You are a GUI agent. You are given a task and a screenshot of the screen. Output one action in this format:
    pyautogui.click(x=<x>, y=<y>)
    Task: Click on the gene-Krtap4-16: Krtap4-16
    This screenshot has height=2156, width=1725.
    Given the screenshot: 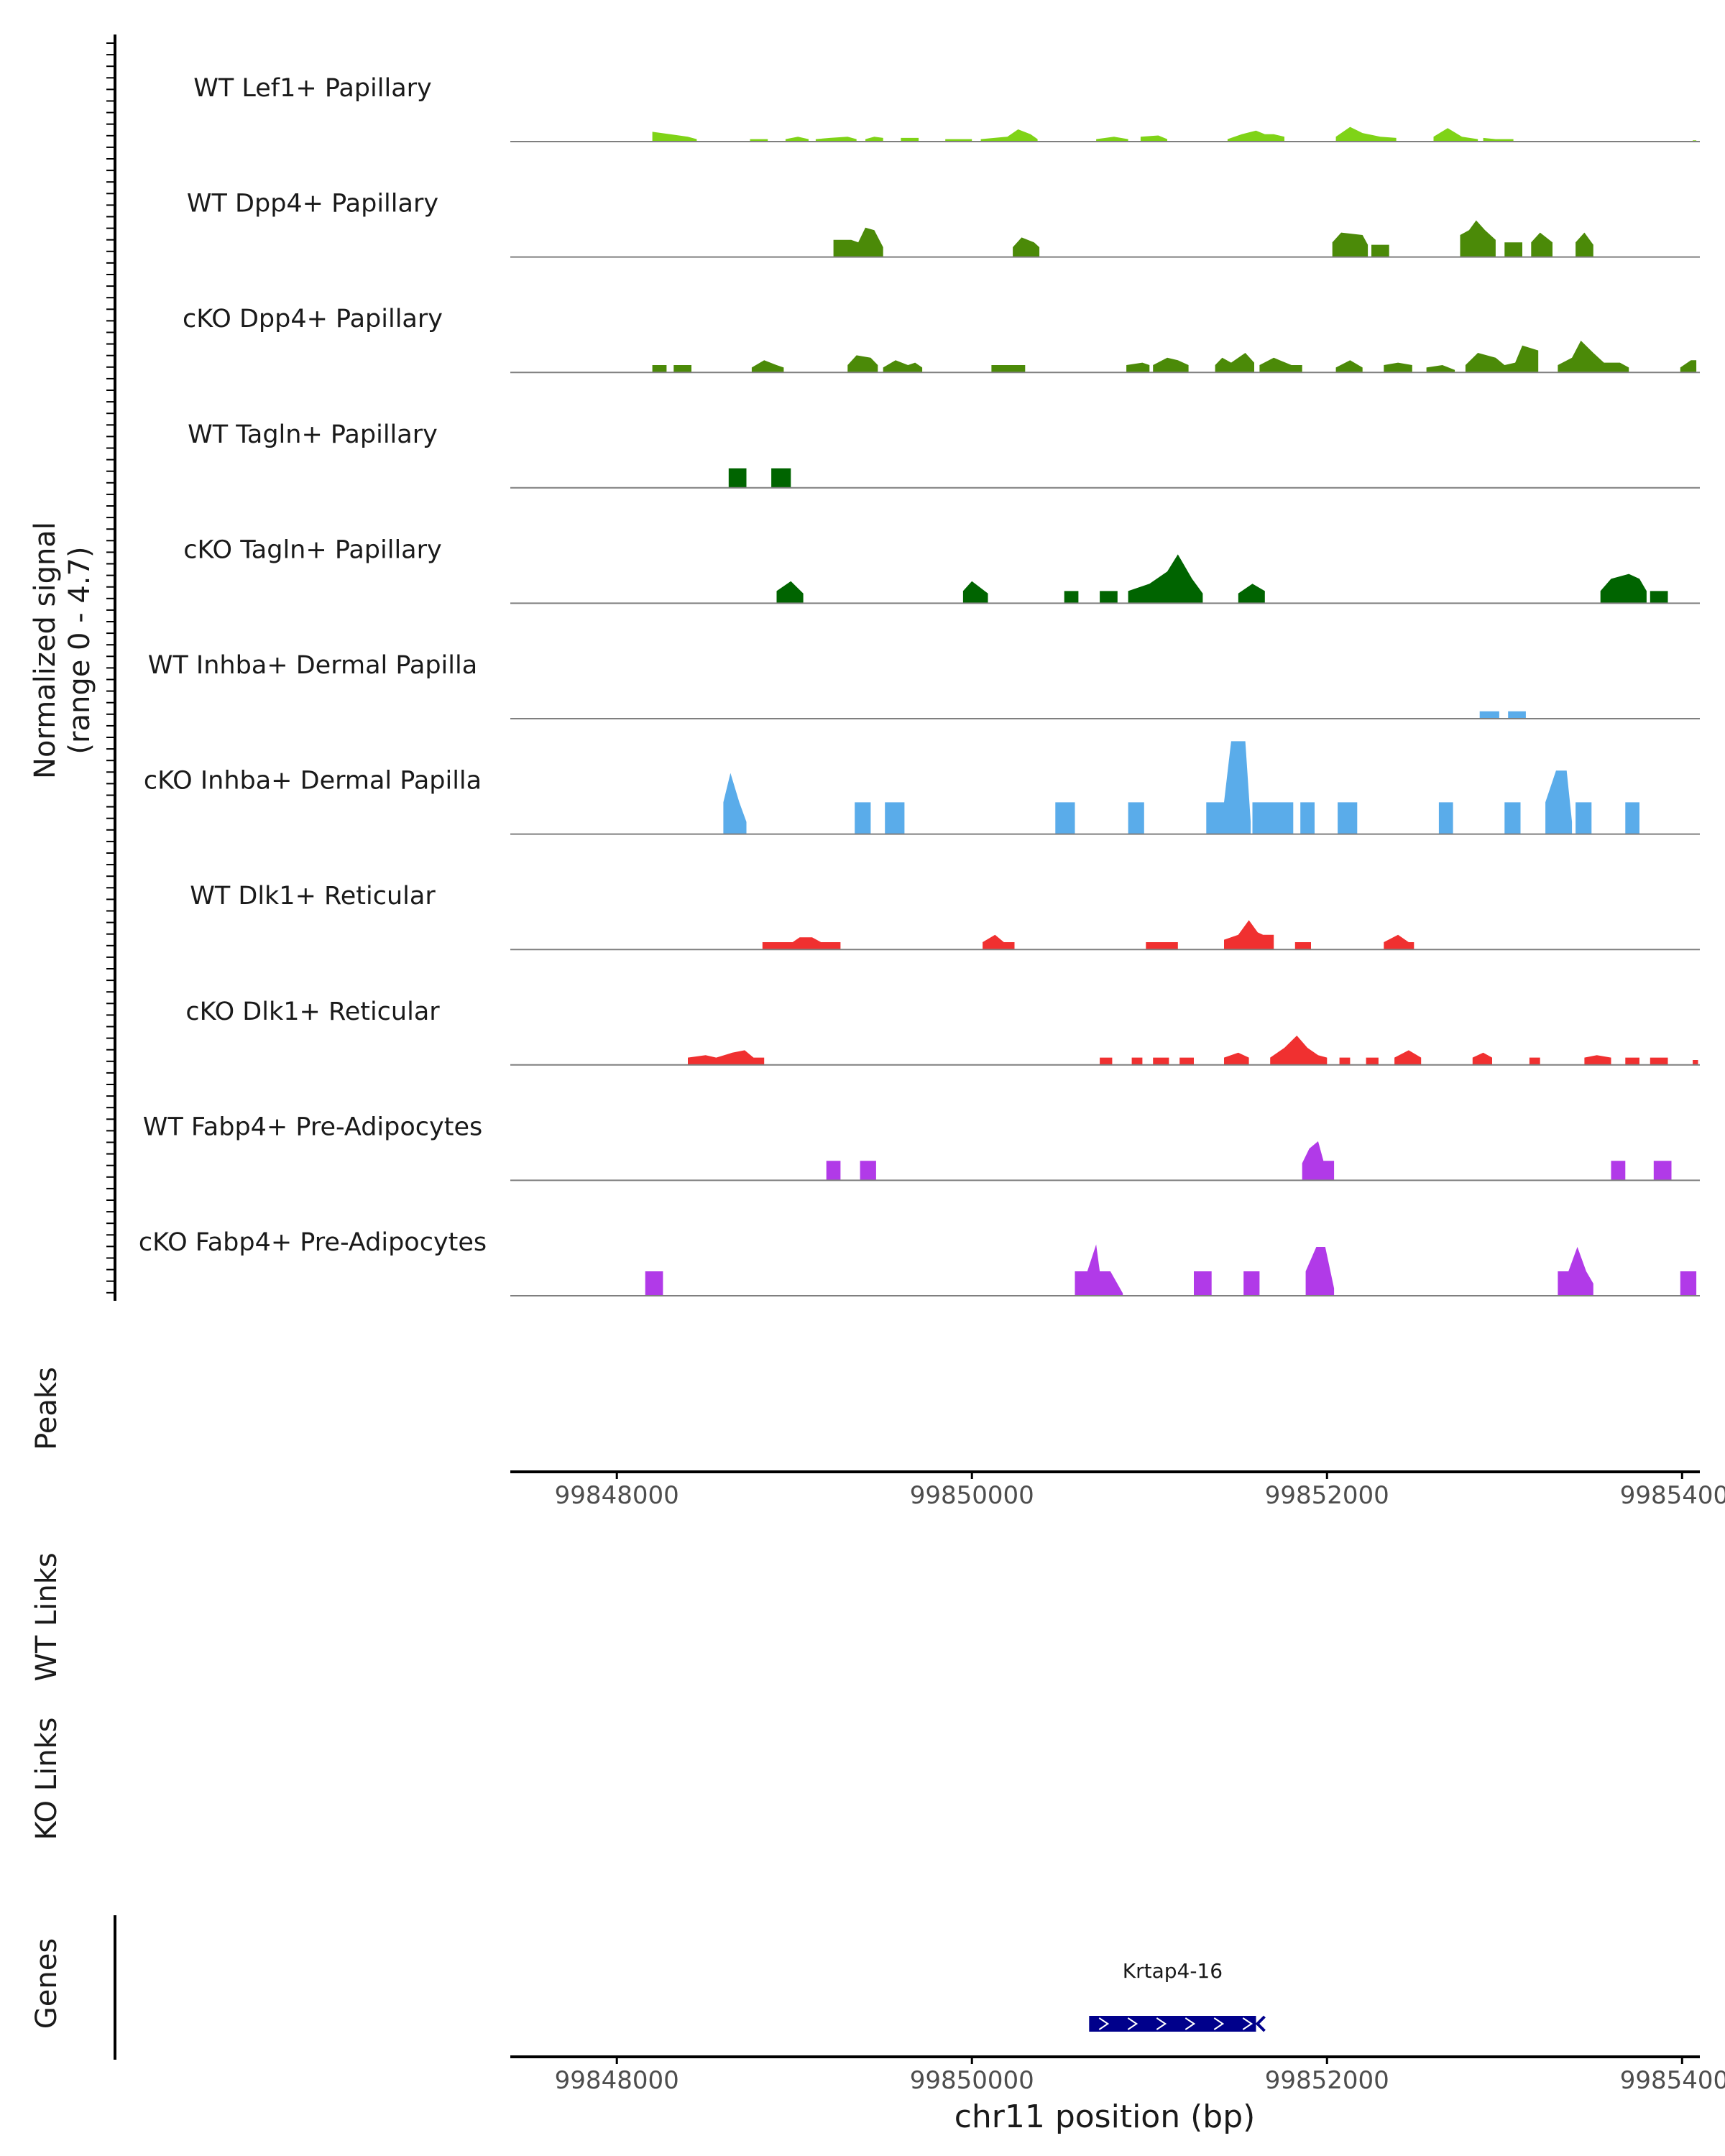 What is the action you would take?
    pyautogui.click(x=1177, y=1996)
    